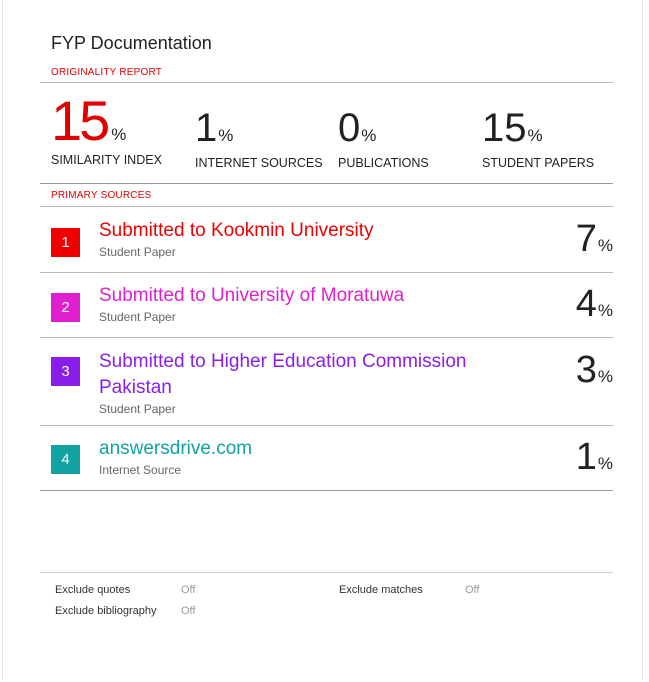 This screenshot has height=682, width=649. Describe the element at coordinates (140, 470) in the screenshot. I see `source-type: Internet Source` at that location.